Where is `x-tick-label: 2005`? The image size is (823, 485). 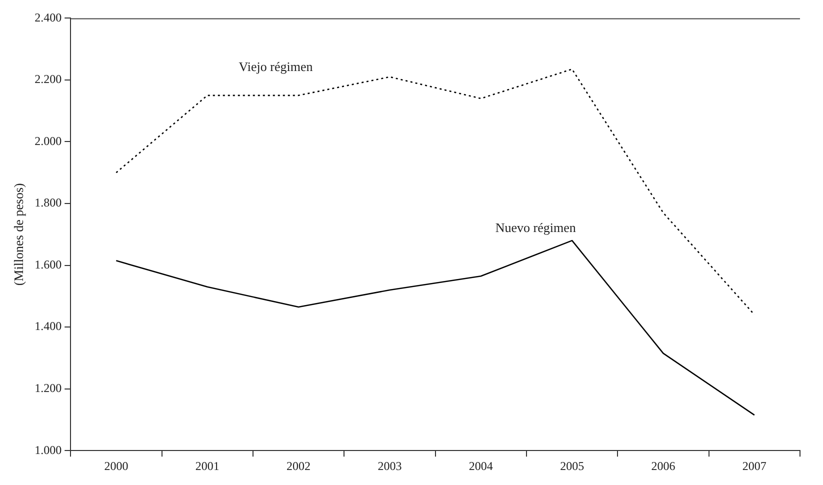 x-tick-label: 2005 is located at coordinates (572, 465).